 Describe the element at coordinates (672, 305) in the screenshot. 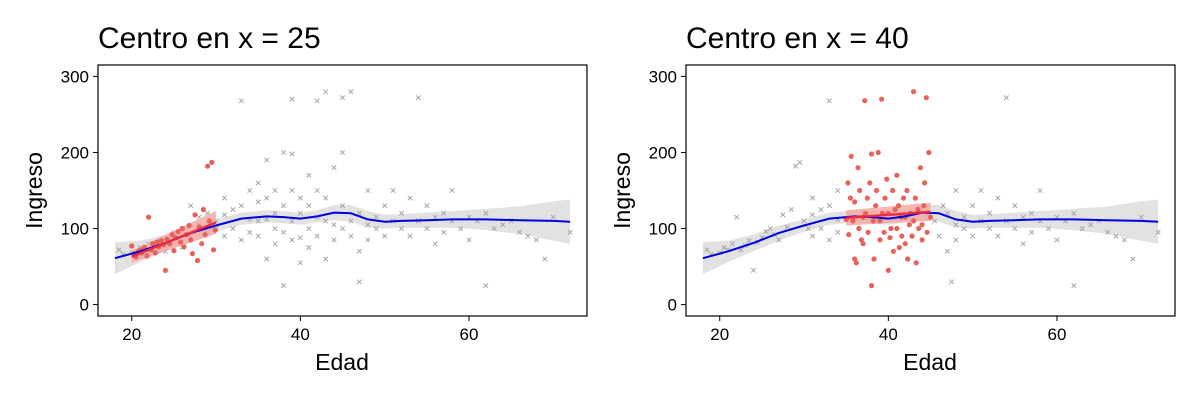

I see `y-tick-label: 0` at that location.